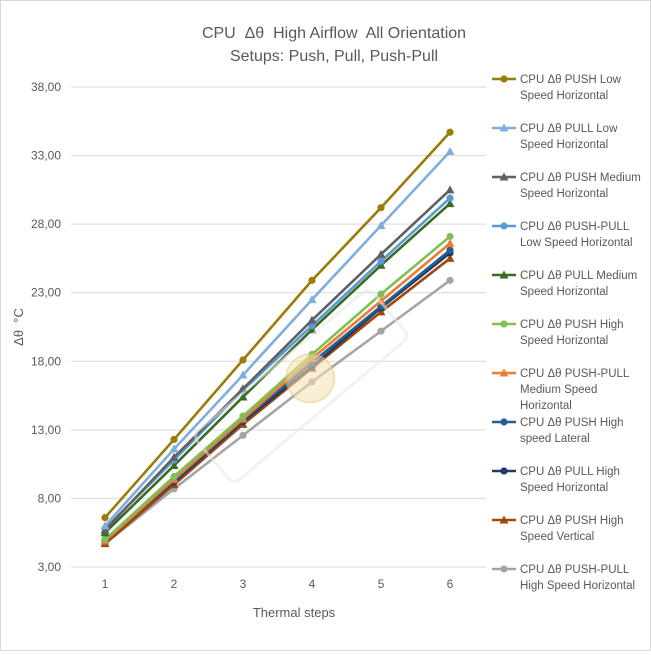 The width and height of the screenshot is (651, 655). I want to click on legend-label: CPU Δθ PUSH Low, so click(571, 80).